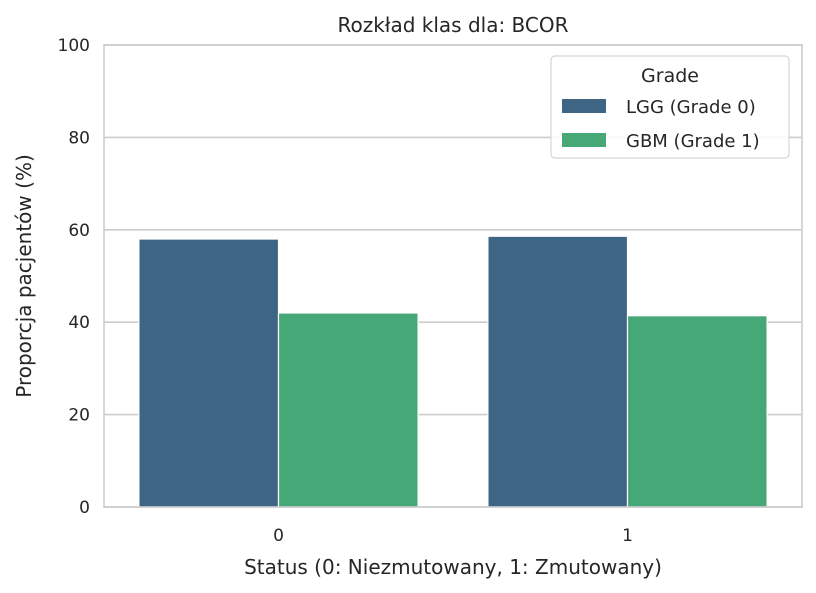 This screenshot has height=593, width=816. What do you see at coordinates (79, 138) in the screenshot?
I see `y-tick-label: 80` at bounding box center [79, 138].